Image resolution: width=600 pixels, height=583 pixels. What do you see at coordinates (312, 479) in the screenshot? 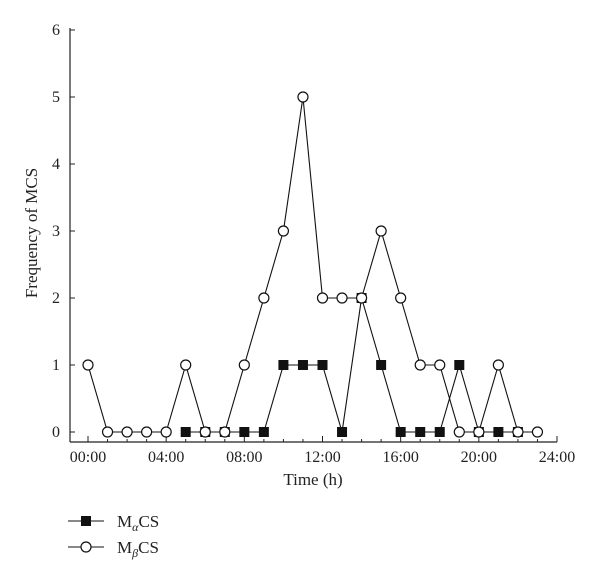
I see `x-axis-title: Time (h)` at bounding box center [312, 479].